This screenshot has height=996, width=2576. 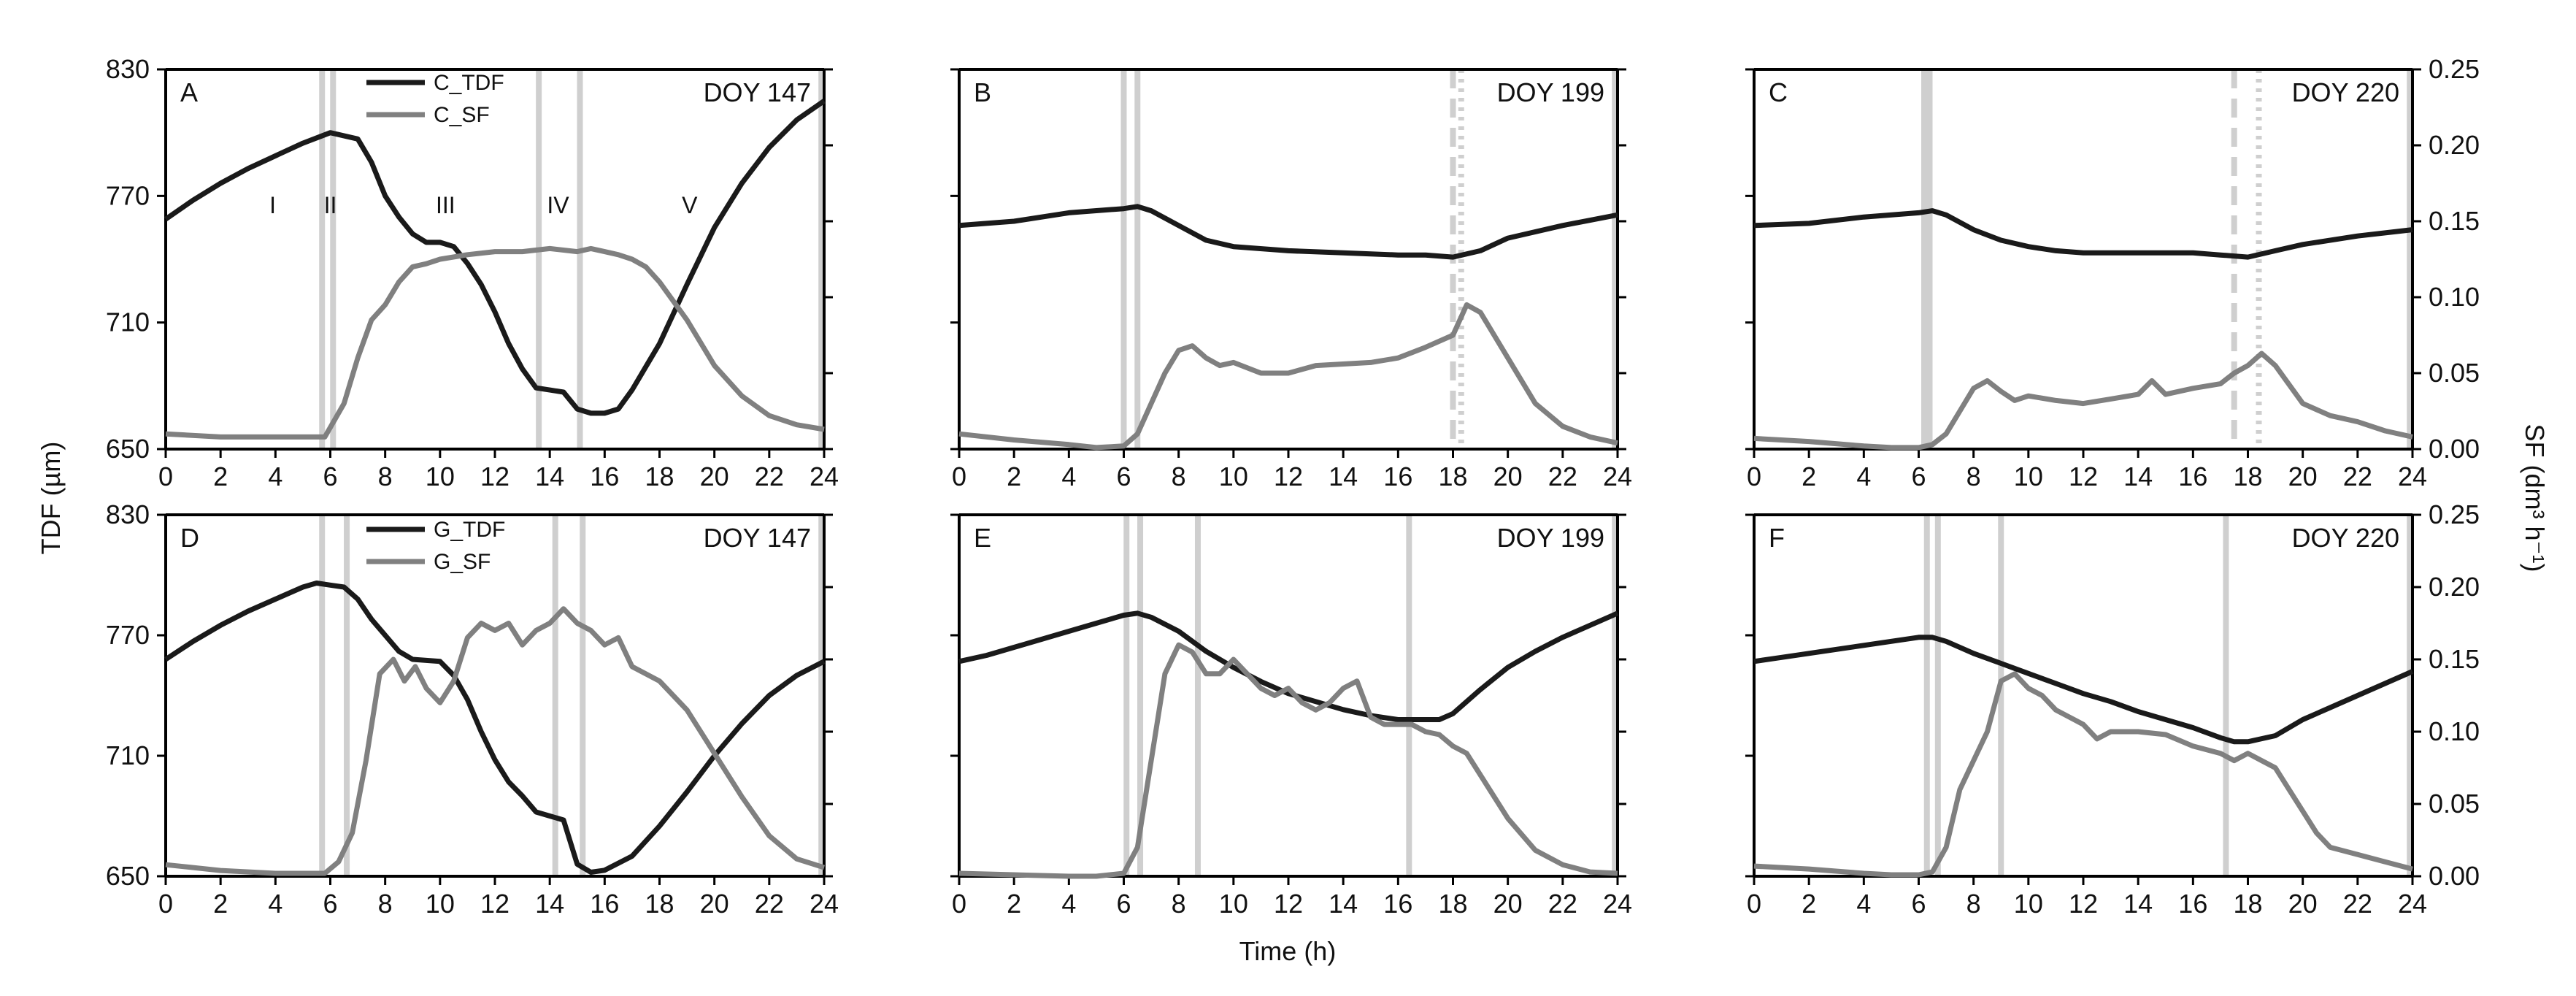 I want to click on legend: C_TDF C_SF, so click(x=435, y=99).